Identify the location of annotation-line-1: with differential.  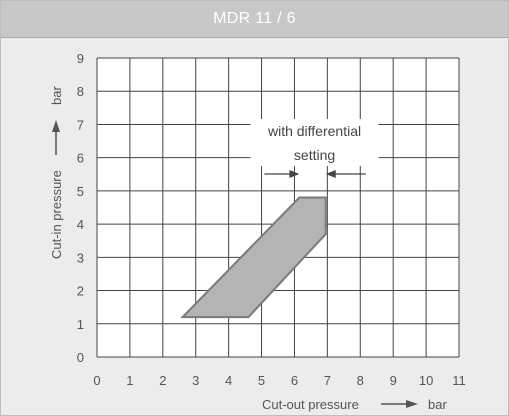
(314, 131).